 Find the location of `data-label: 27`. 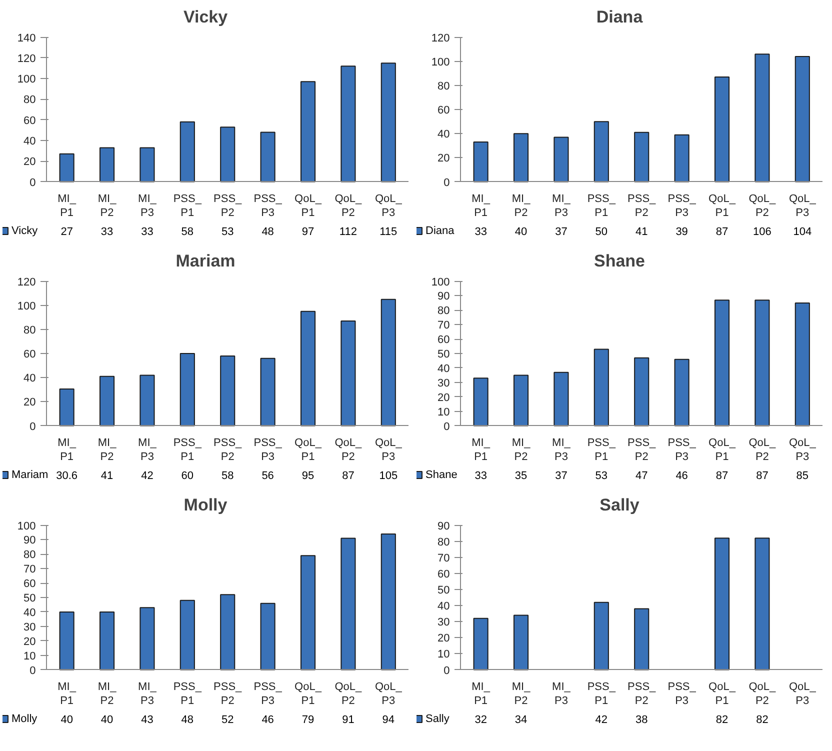

data-label: 27 is located at coordinates (66, 232).